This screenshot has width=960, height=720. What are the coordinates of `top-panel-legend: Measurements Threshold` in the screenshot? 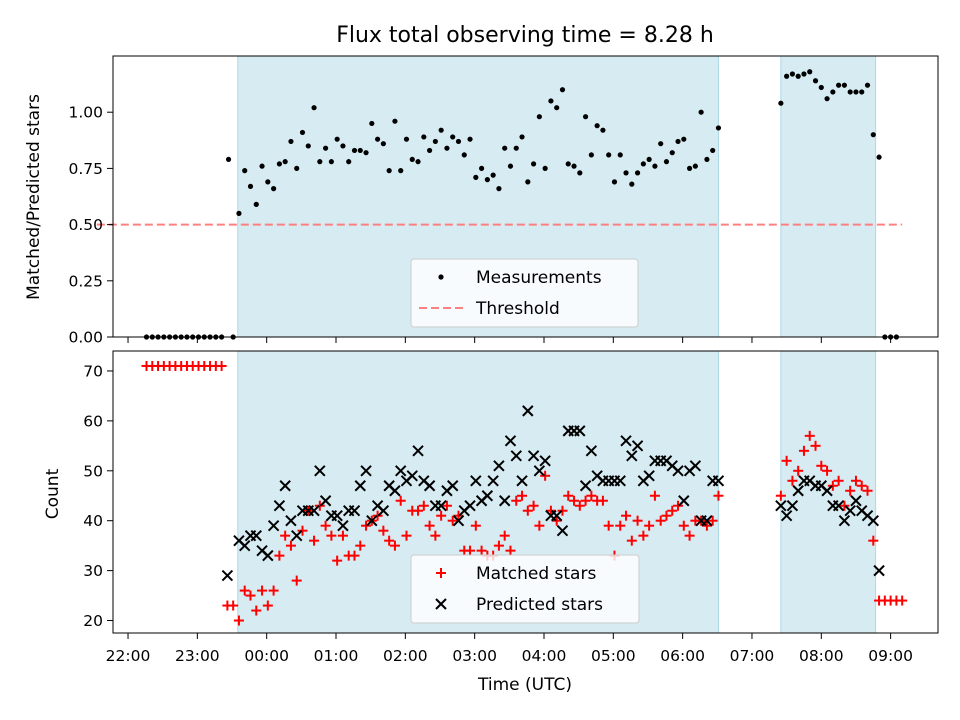 It's located at (524, 293).